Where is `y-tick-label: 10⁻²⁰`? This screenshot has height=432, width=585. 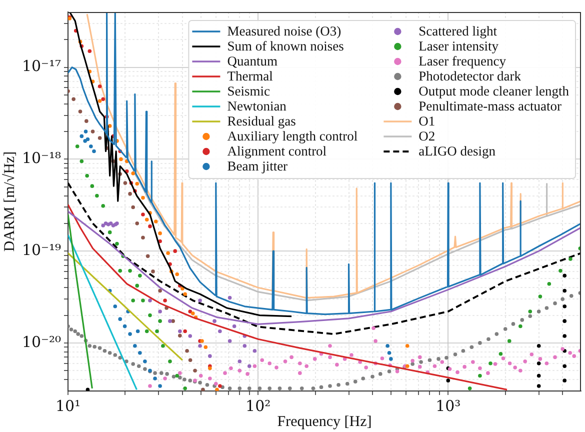 y-tick-label: 10⁻²⁰ is located at coordinates (41, 341).